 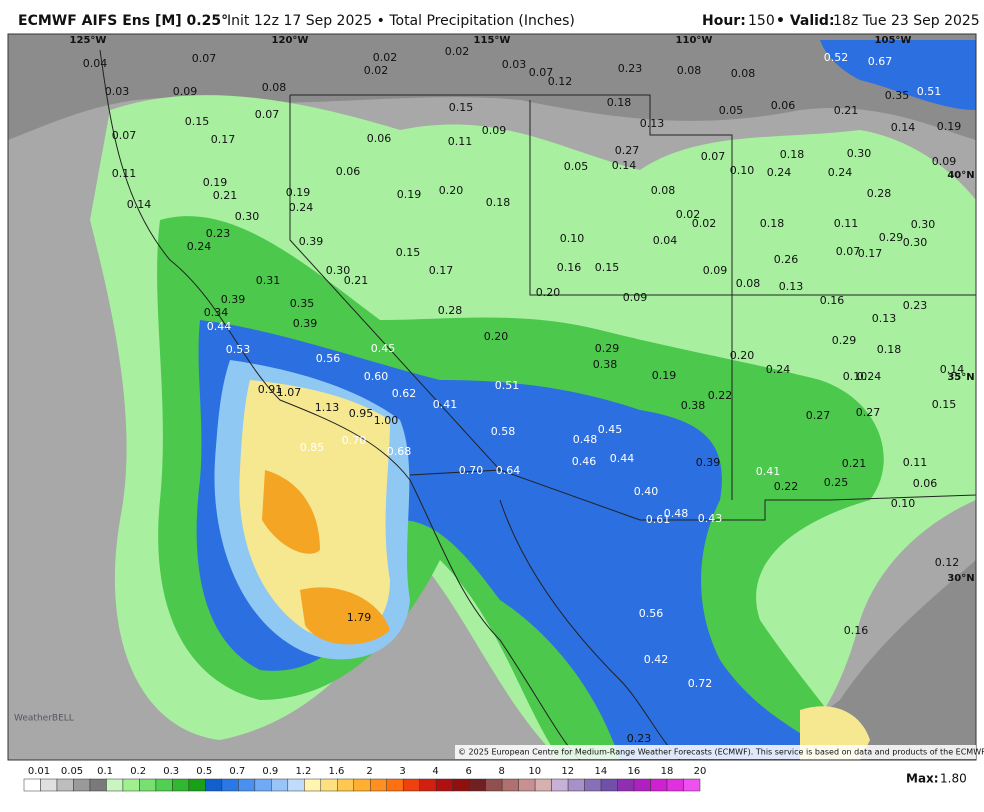 I want to click on precip-label: 0.68, so click(x=399, y=451).